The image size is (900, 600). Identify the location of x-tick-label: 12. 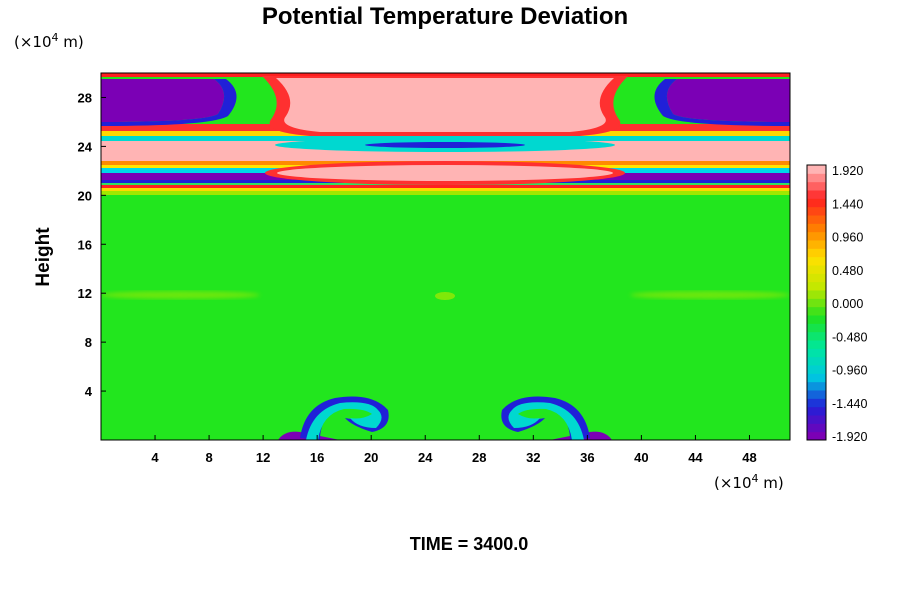
(263, 457).